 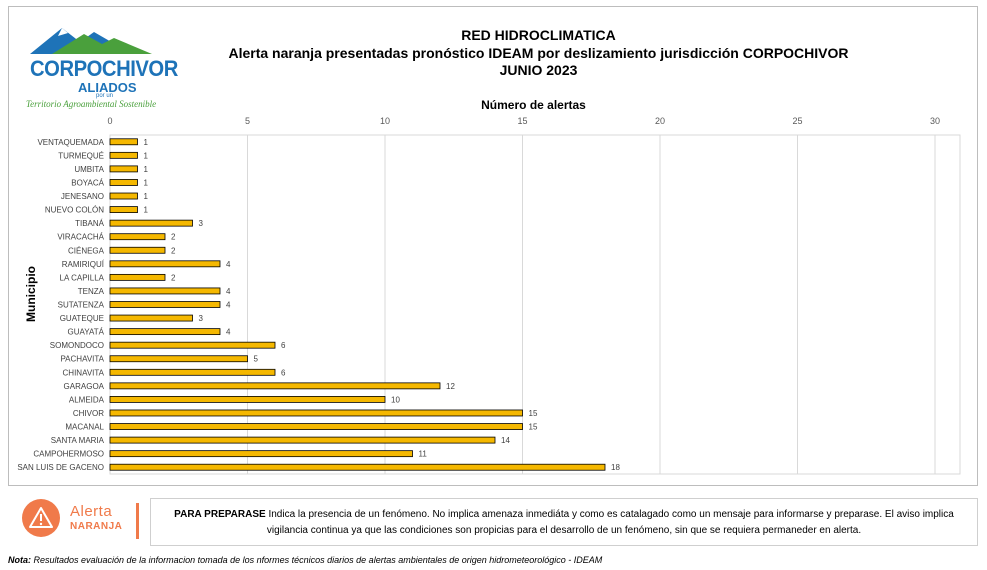 I want to click on logo-tagline: Territorio Agroambiental Sostenible, so click(x=91, y=104).